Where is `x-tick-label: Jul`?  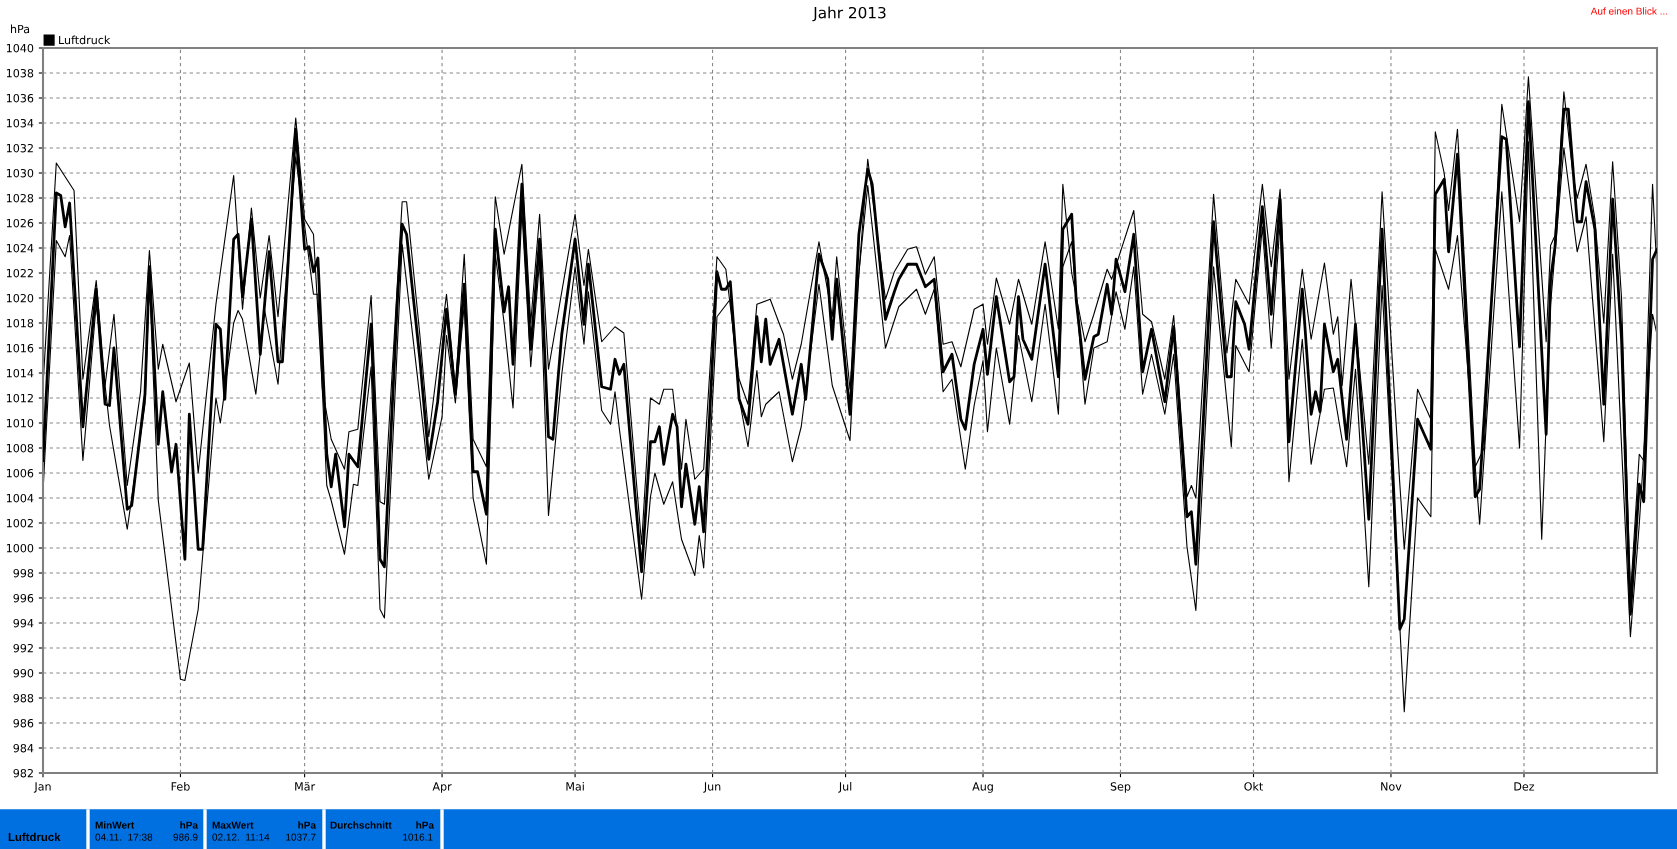 x-tick-label: Jul is located at coordinates (845, 787).